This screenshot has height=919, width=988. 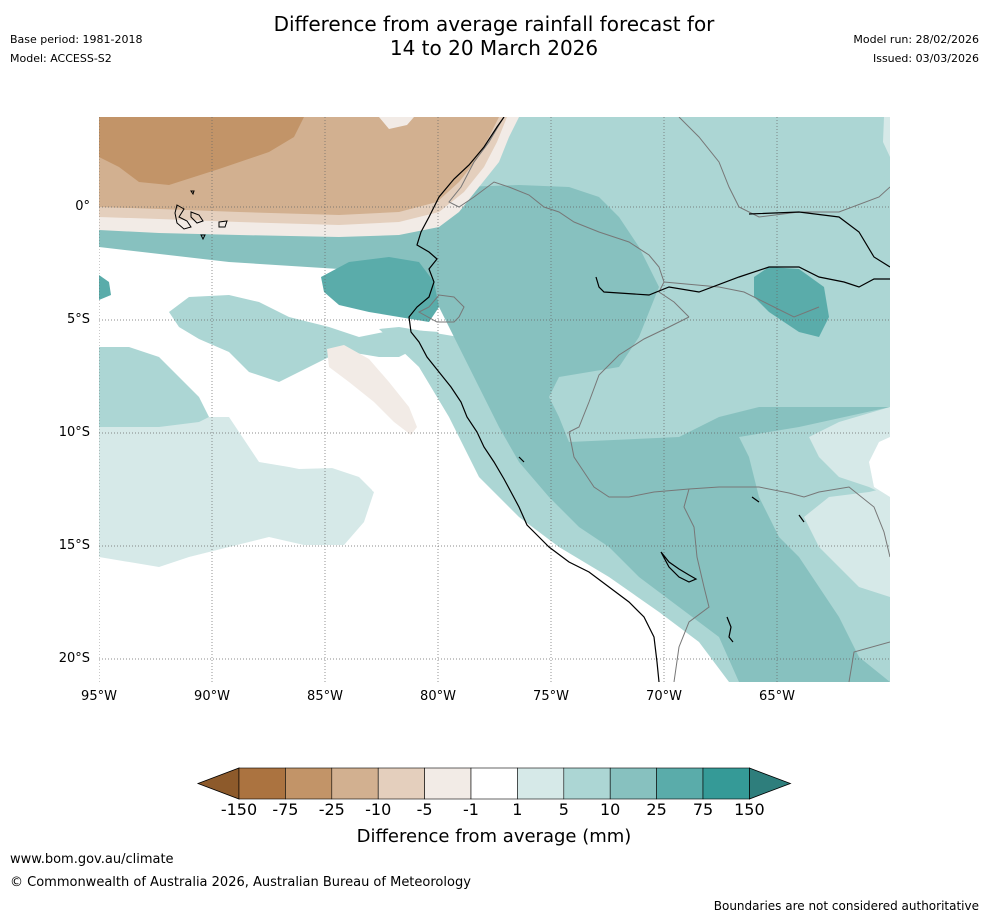 What do you see at coordinates (879, 467) in the screenshot?
I see `neutral-east` at bounding box center [879, 467].